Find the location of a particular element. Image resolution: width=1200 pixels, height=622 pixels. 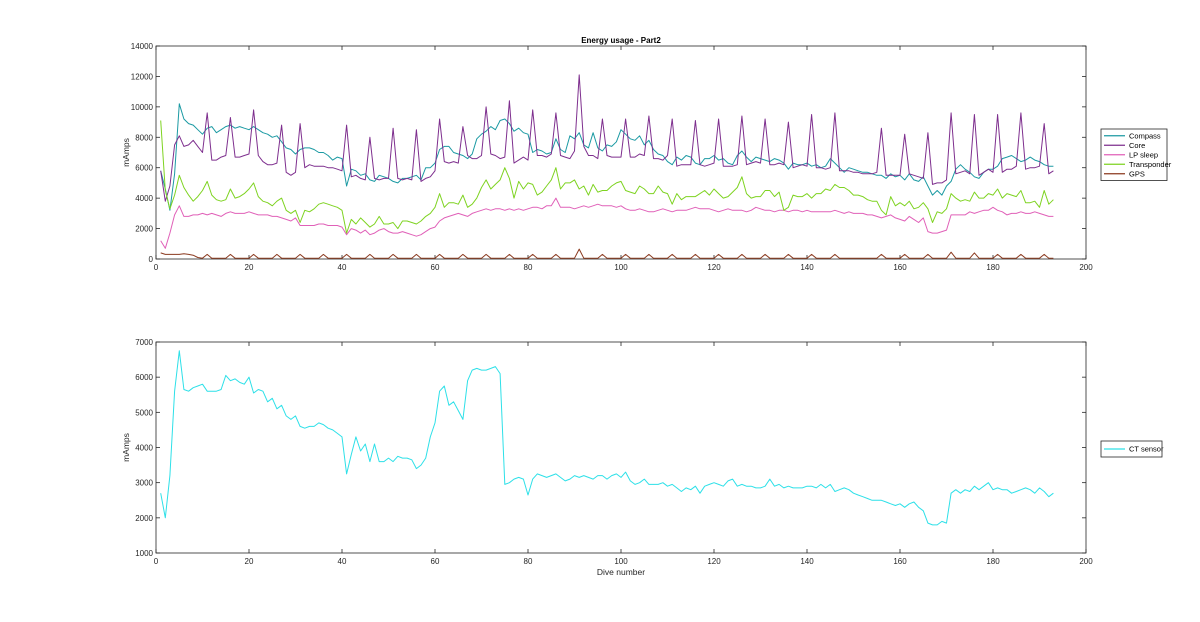

legend-entry: Compass is located at coordinates (1145, 135).